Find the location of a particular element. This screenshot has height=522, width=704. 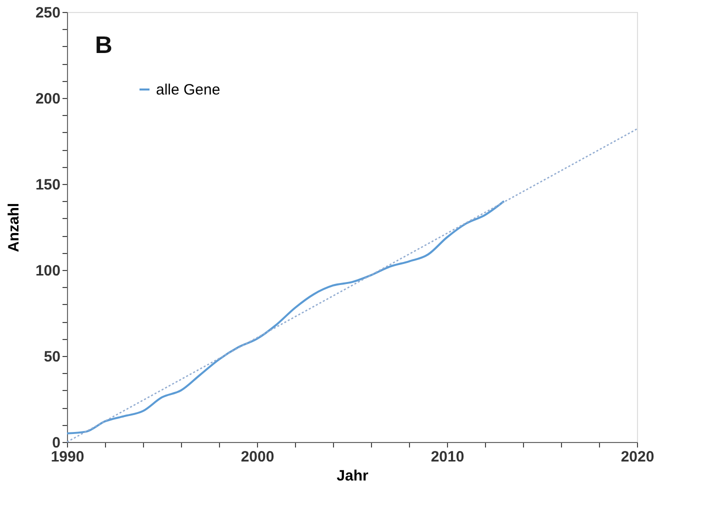

legend-label: alle Gene is located at coordinates (188, 90).